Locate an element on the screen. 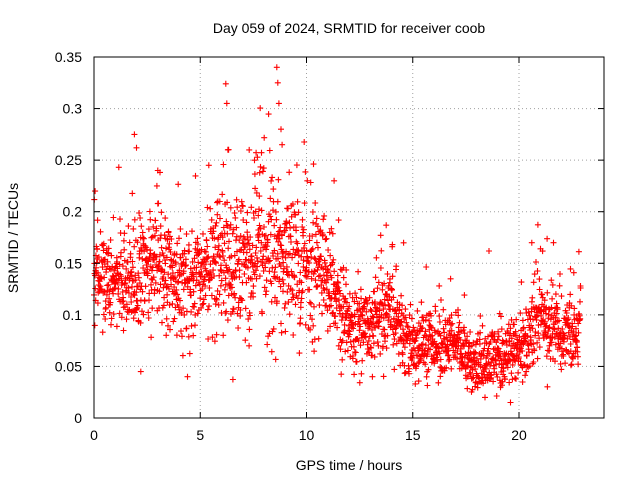  x-tick-label: 0 is located at coordinates (94, 435).